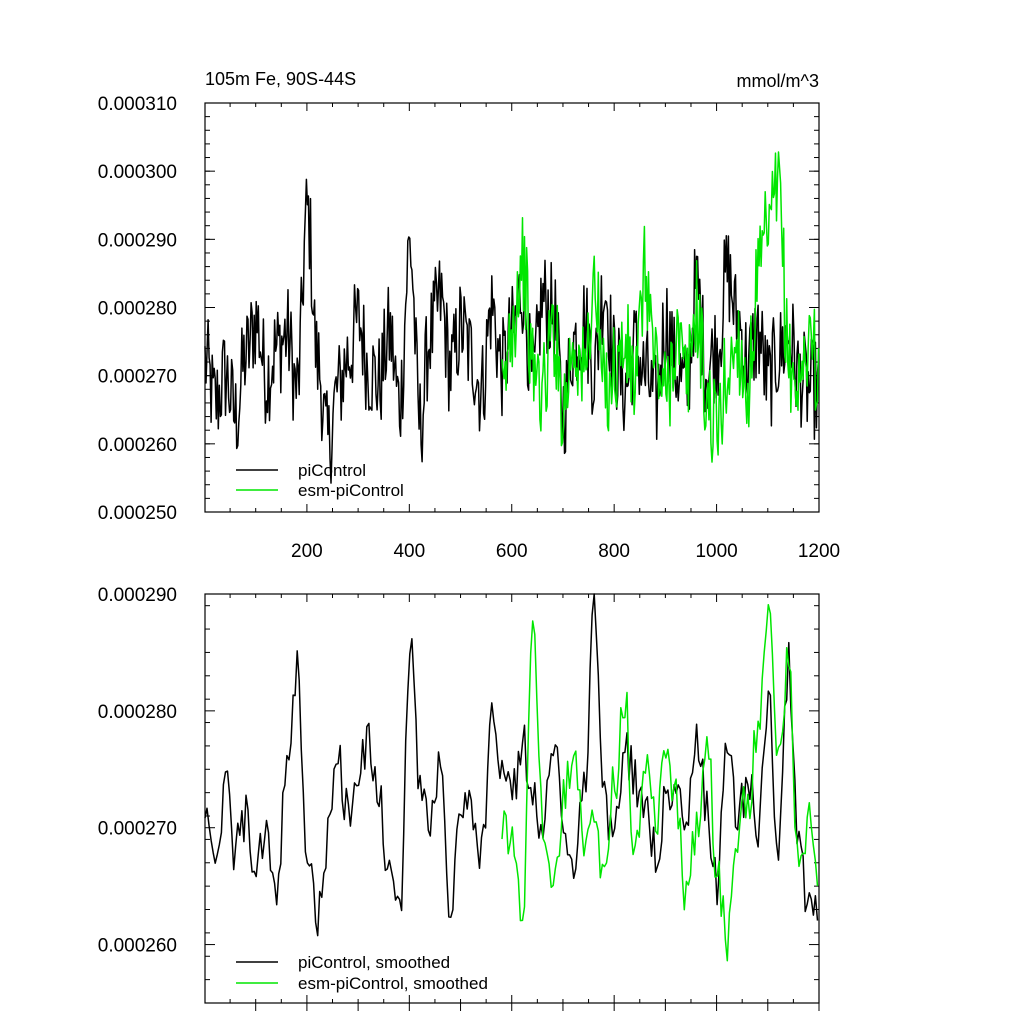 This screenshot has width=1024, height=1024. What do you see at coordinates (137, 172) in the screenshot?
I see `top-y-tick-label: 0.000300` at bounding box center [137, 172].